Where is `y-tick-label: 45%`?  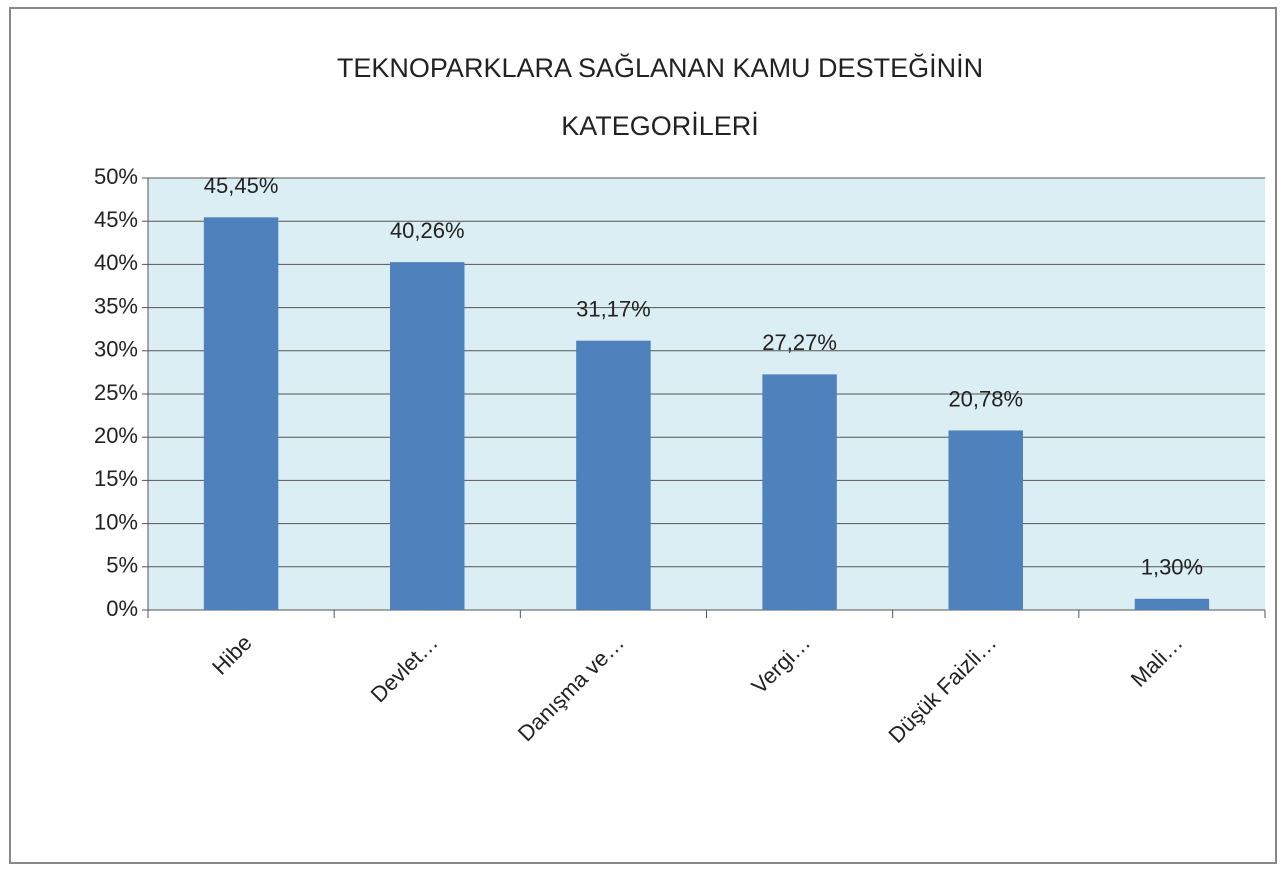
y-tick-label: 45% is located at coordinates (116, 219).